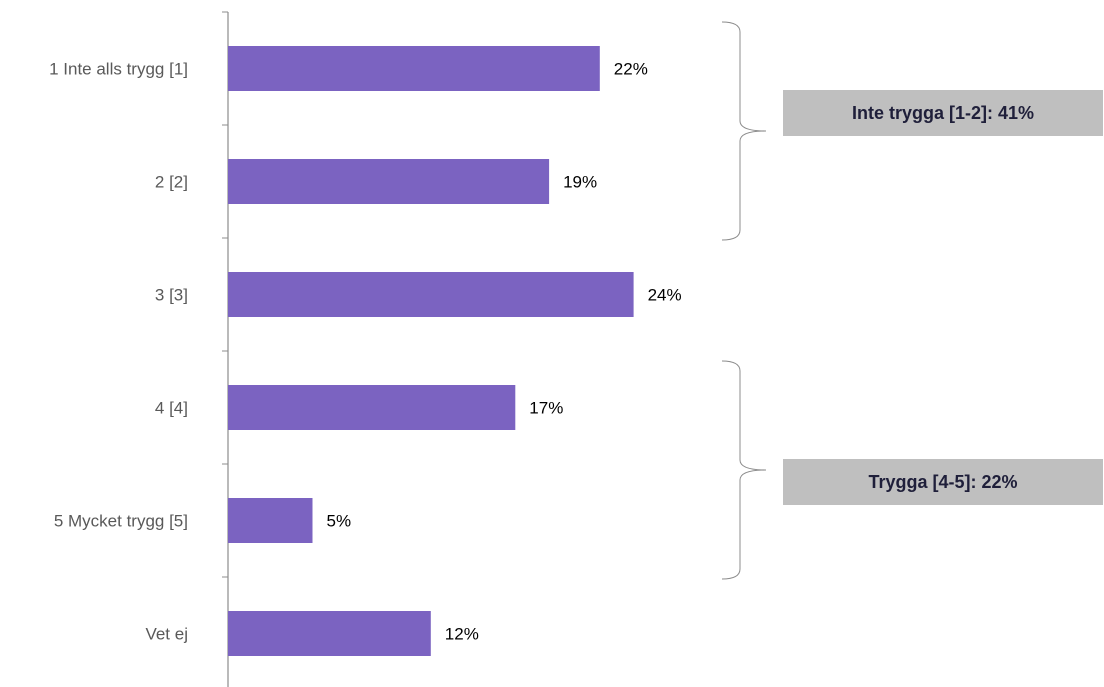  What do you see at coordinates (631, 69) in the screenshot?
I see `value-label-0: 22%` at bounding box center [631, 69].